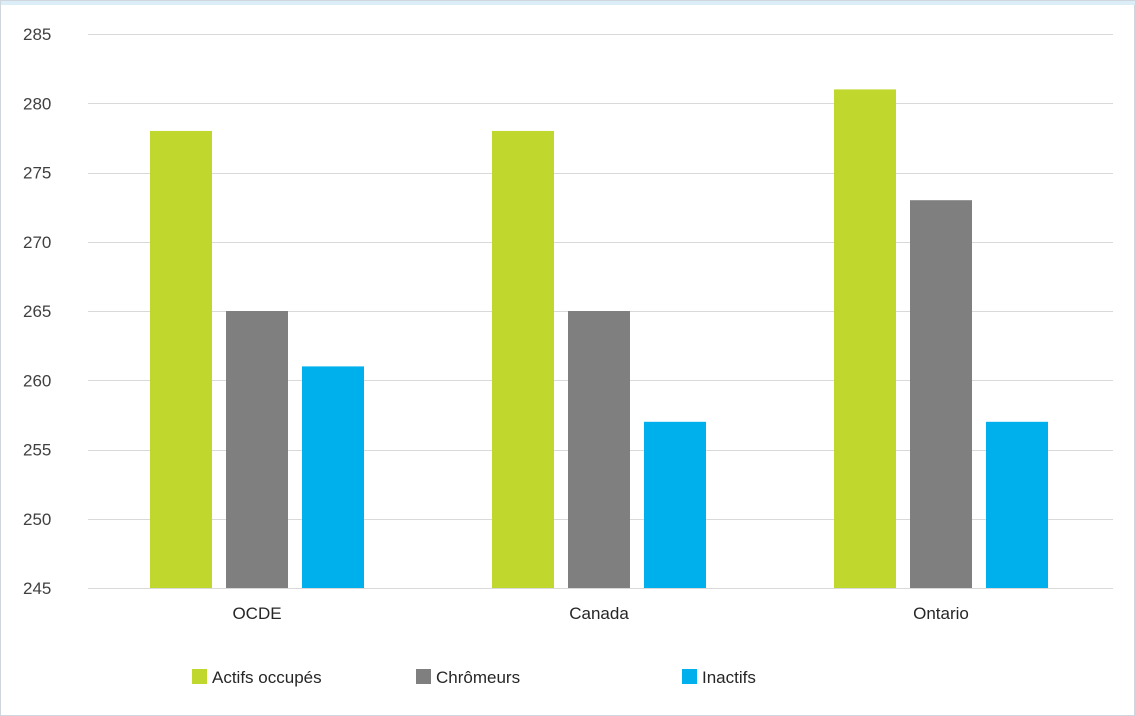 Image resolution: width=1135 pixels, height=716 pixels. Describe the element at coordinates (37, 173) in the screenshot. I see `y-tick-label: 275` at that location.